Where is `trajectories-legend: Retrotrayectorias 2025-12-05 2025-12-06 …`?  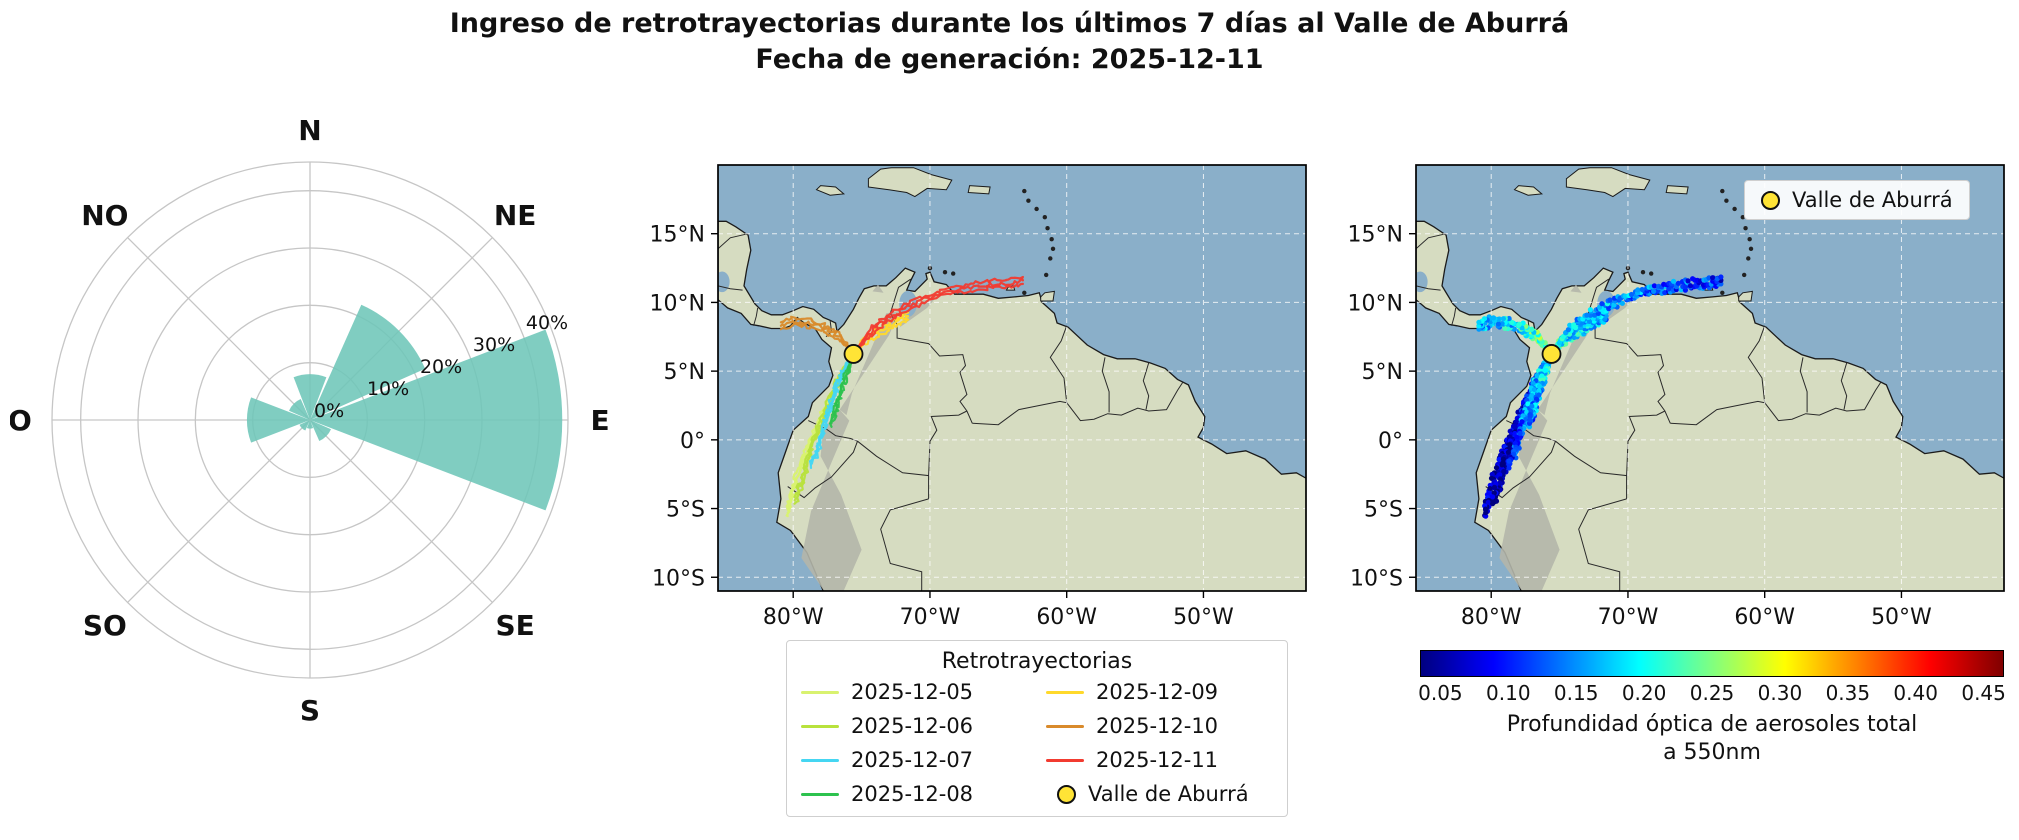
trajectories-legend: Retrotrayectorias 2025-12-05 2025-12-06 … is located at coordinates (1037, 728).